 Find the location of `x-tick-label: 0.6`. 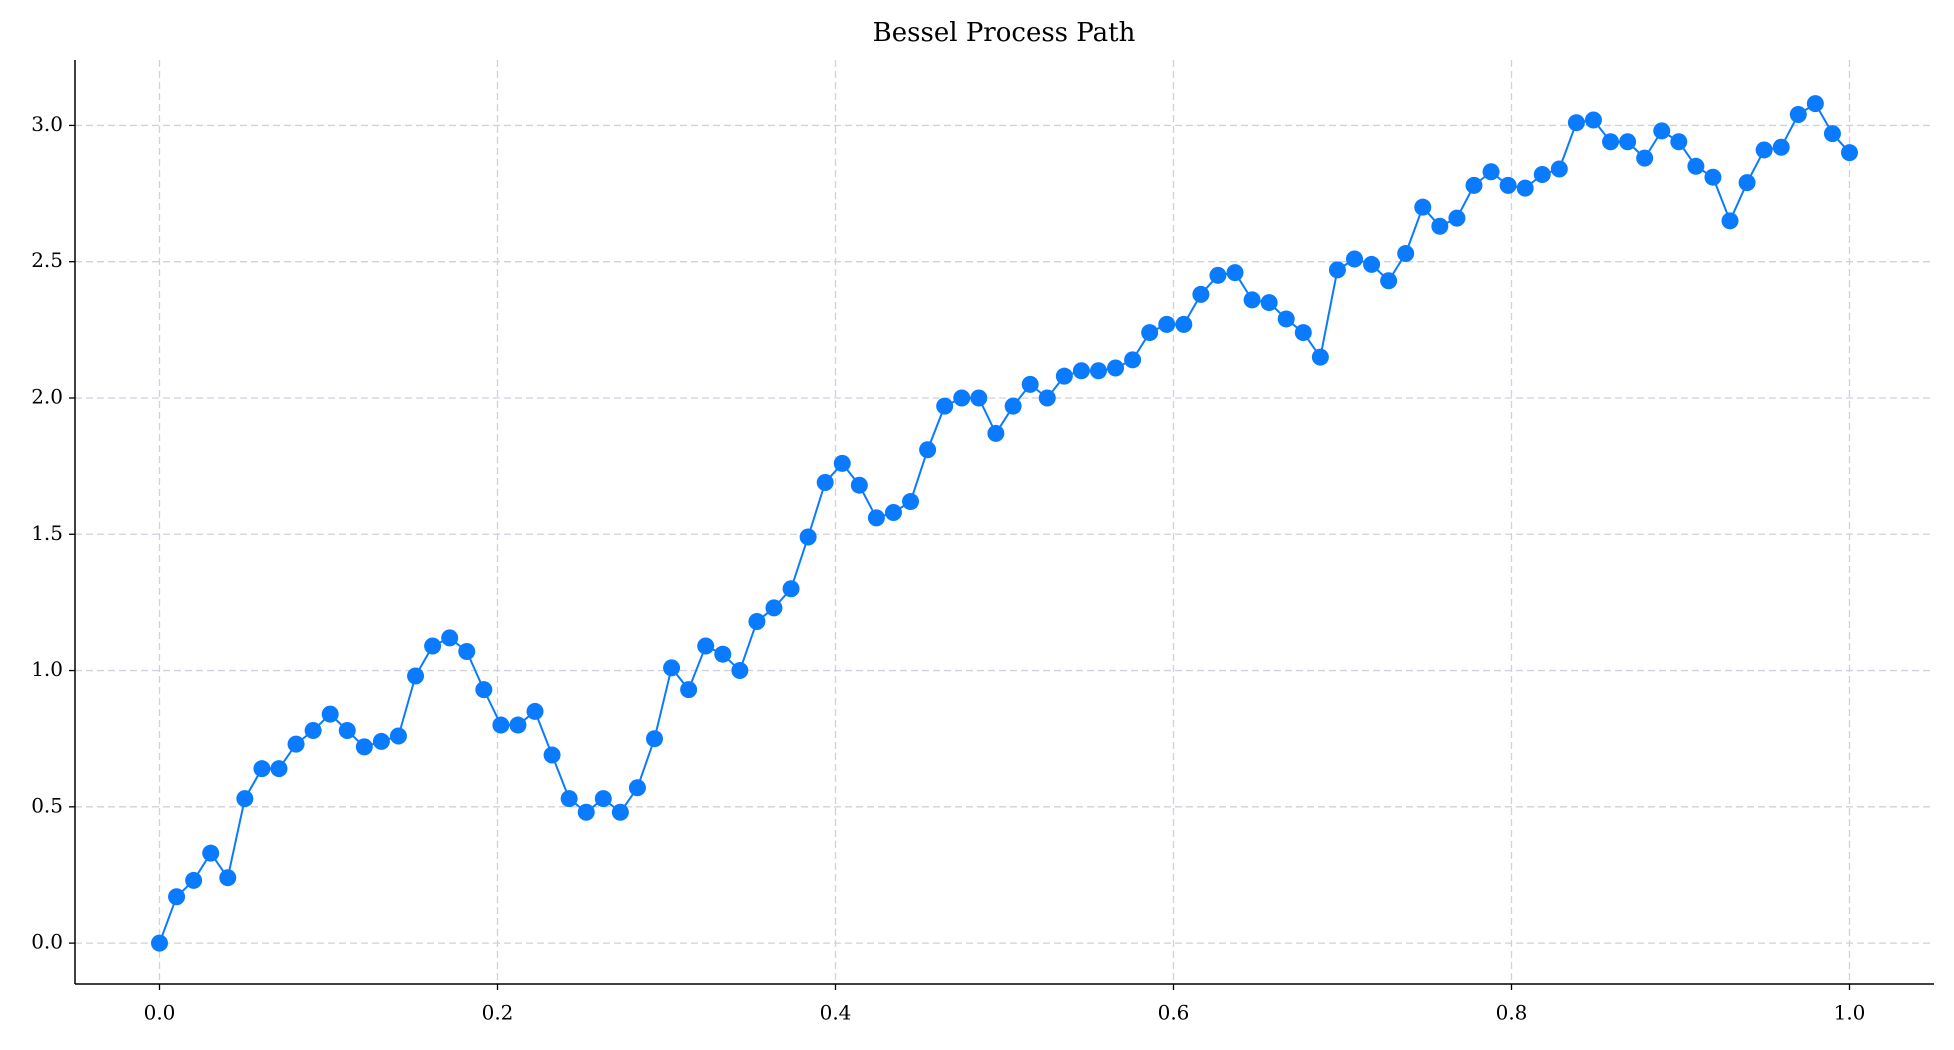

x-tick-label: 0.6 is located at coordinates (1174, 1013).